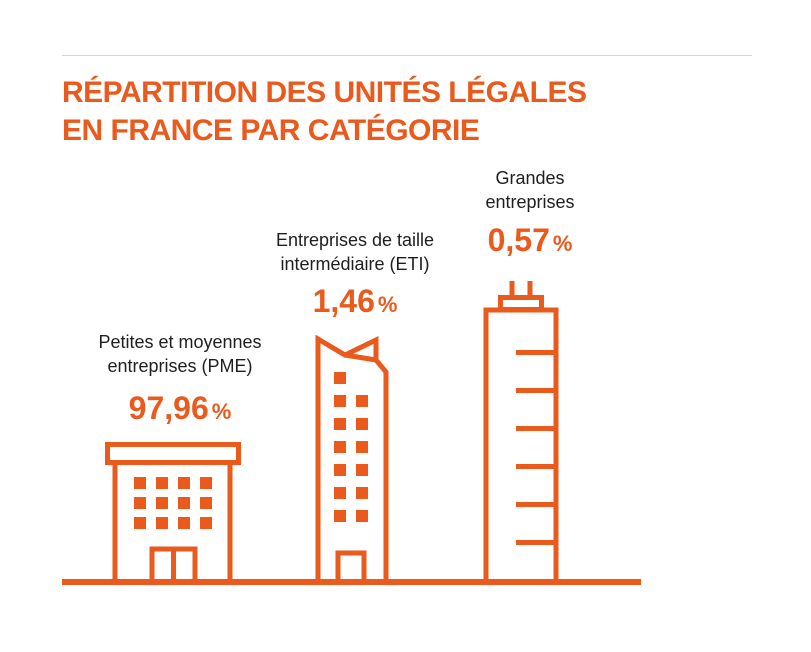 The width and height of the screenshot is (811, 652). What do you see at coordinates (355, 264) in the screenshot?
I see `eti-label-line-2: intermédiaire (ETI)` at bounding box center [355, 264].